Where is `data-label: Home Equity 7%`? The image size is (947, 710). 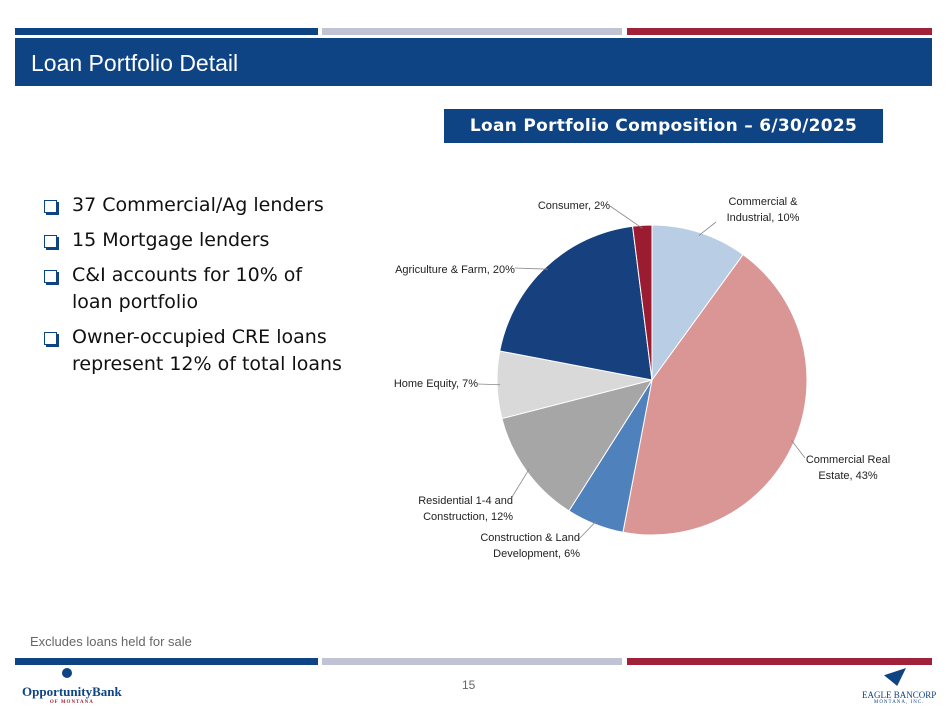 data-label: Home Equity 7% is located at coordinates (424, 384).